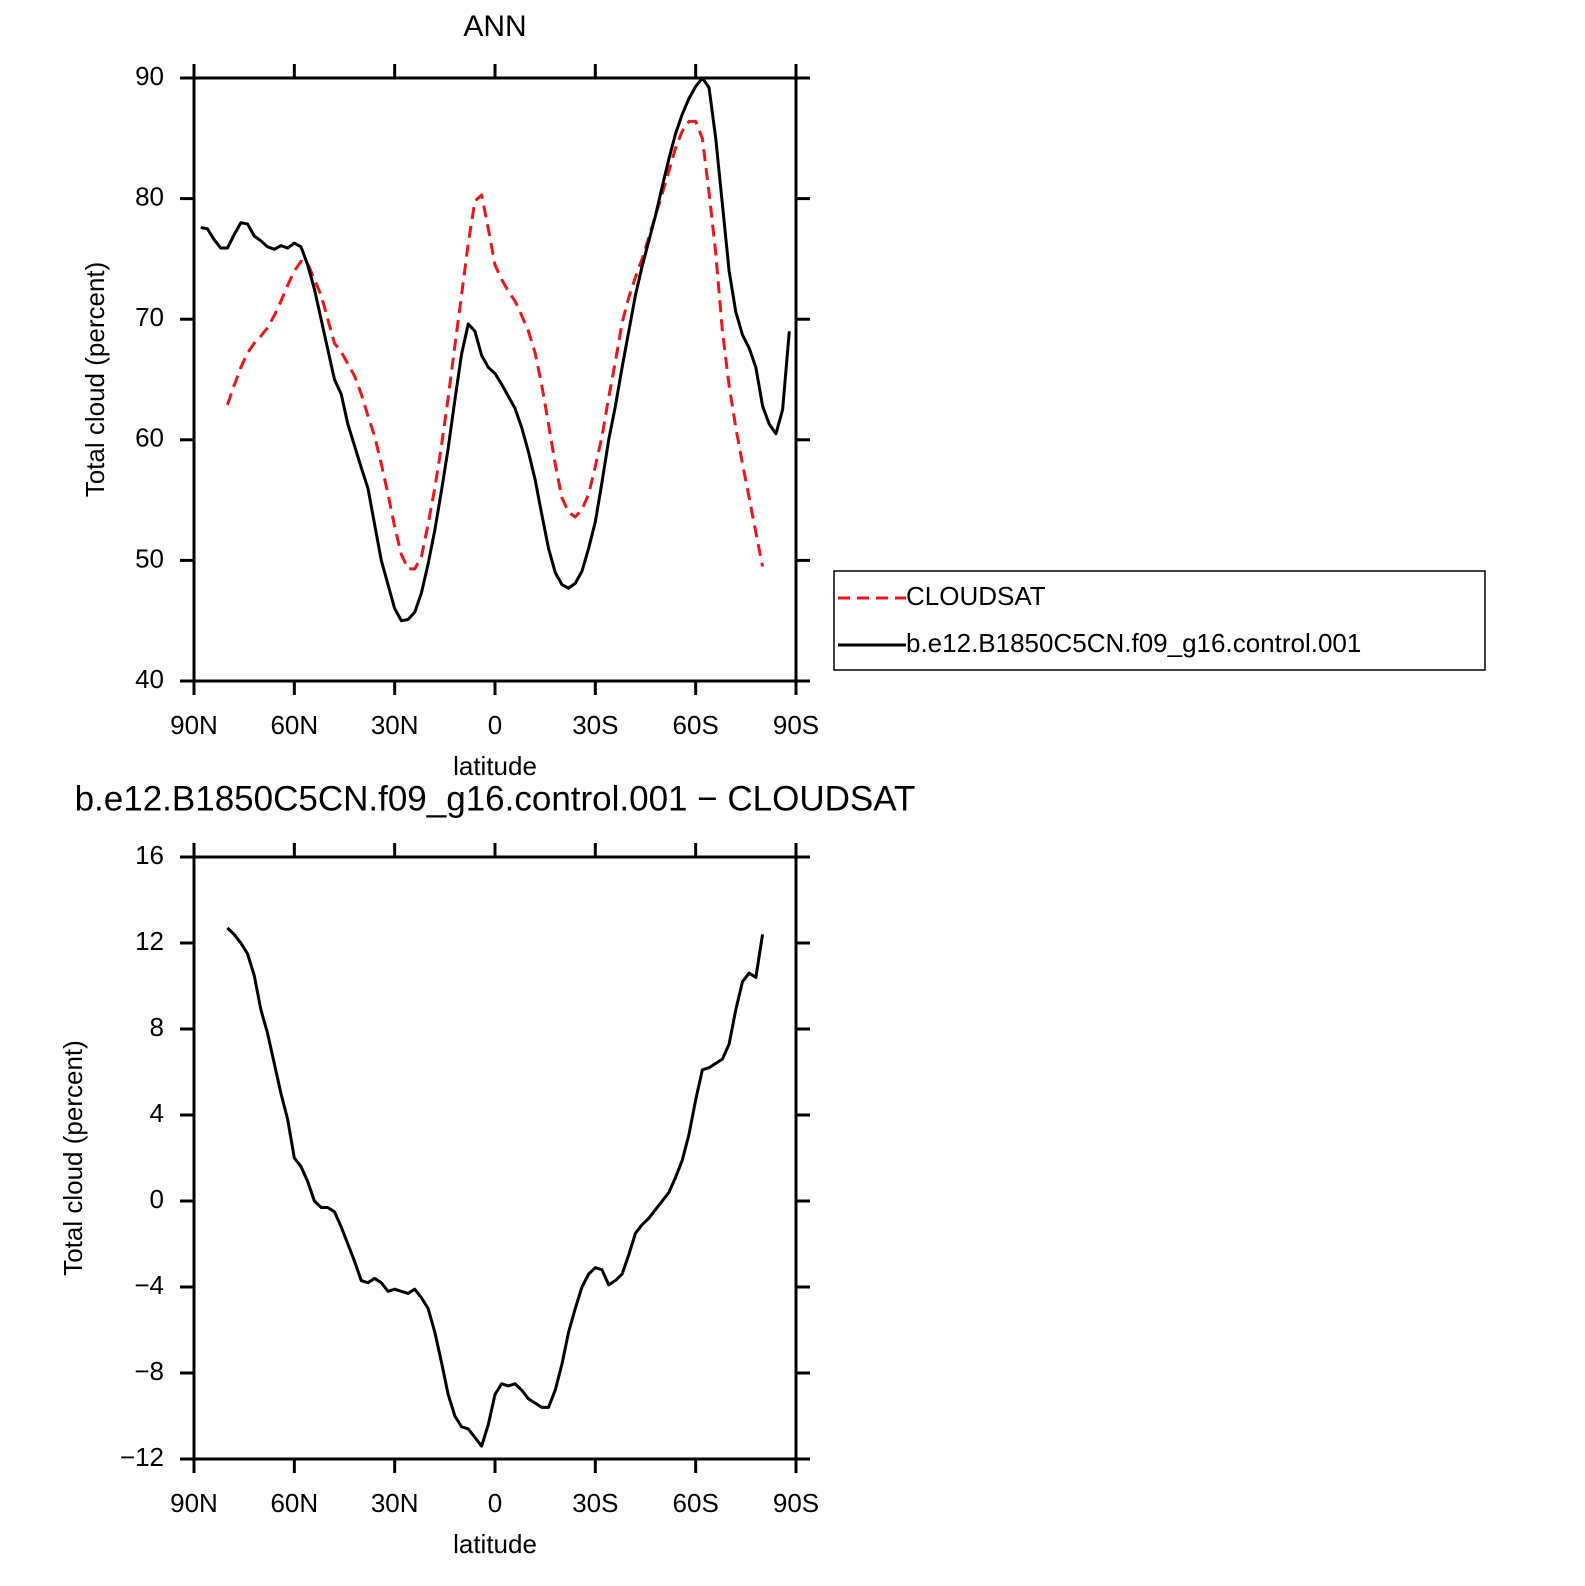  I want to click on y-tick-label: 80, so click(149, 196).